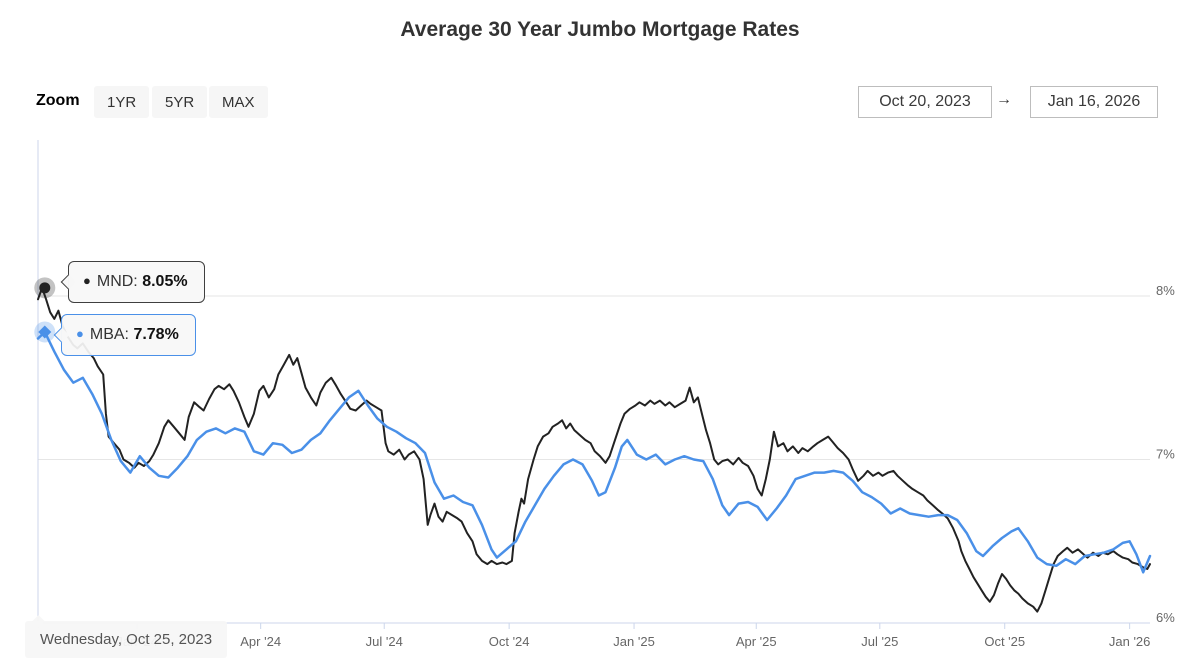 The height and width of the screenshot is (670, 1200). Describe the element at coordinates (600, 29) in the screenshot. I see `chart-title: Average 30 Year Jumbo Mortgage Rates` at that location.